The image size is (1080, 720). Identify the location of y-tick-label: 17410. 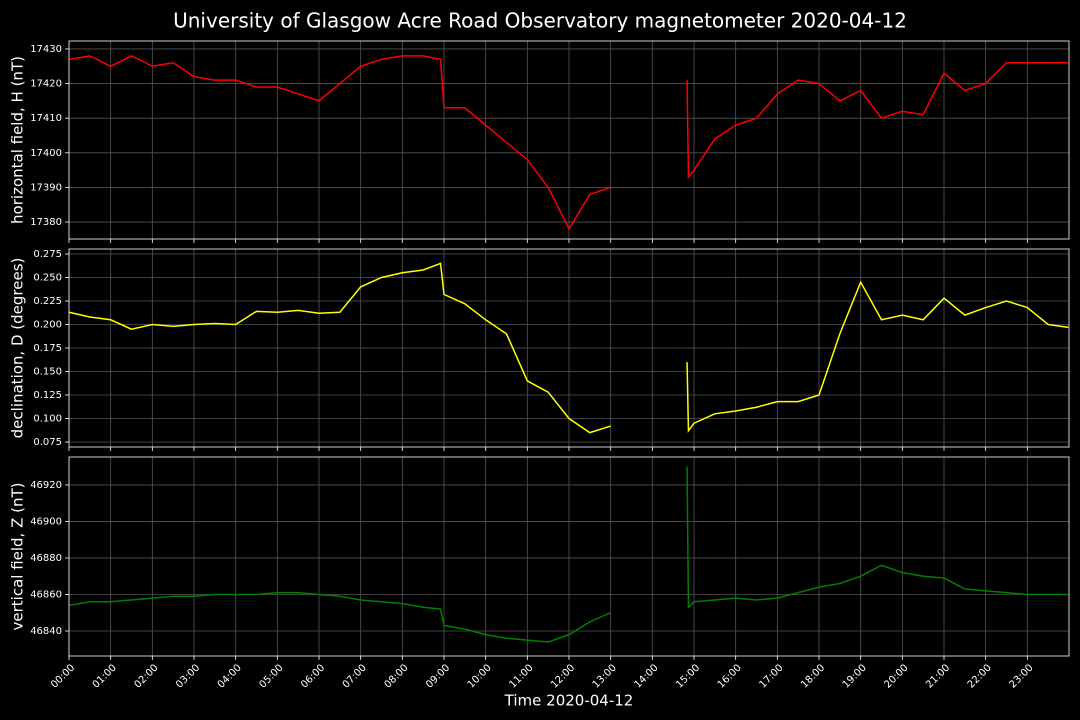
(46, 118).